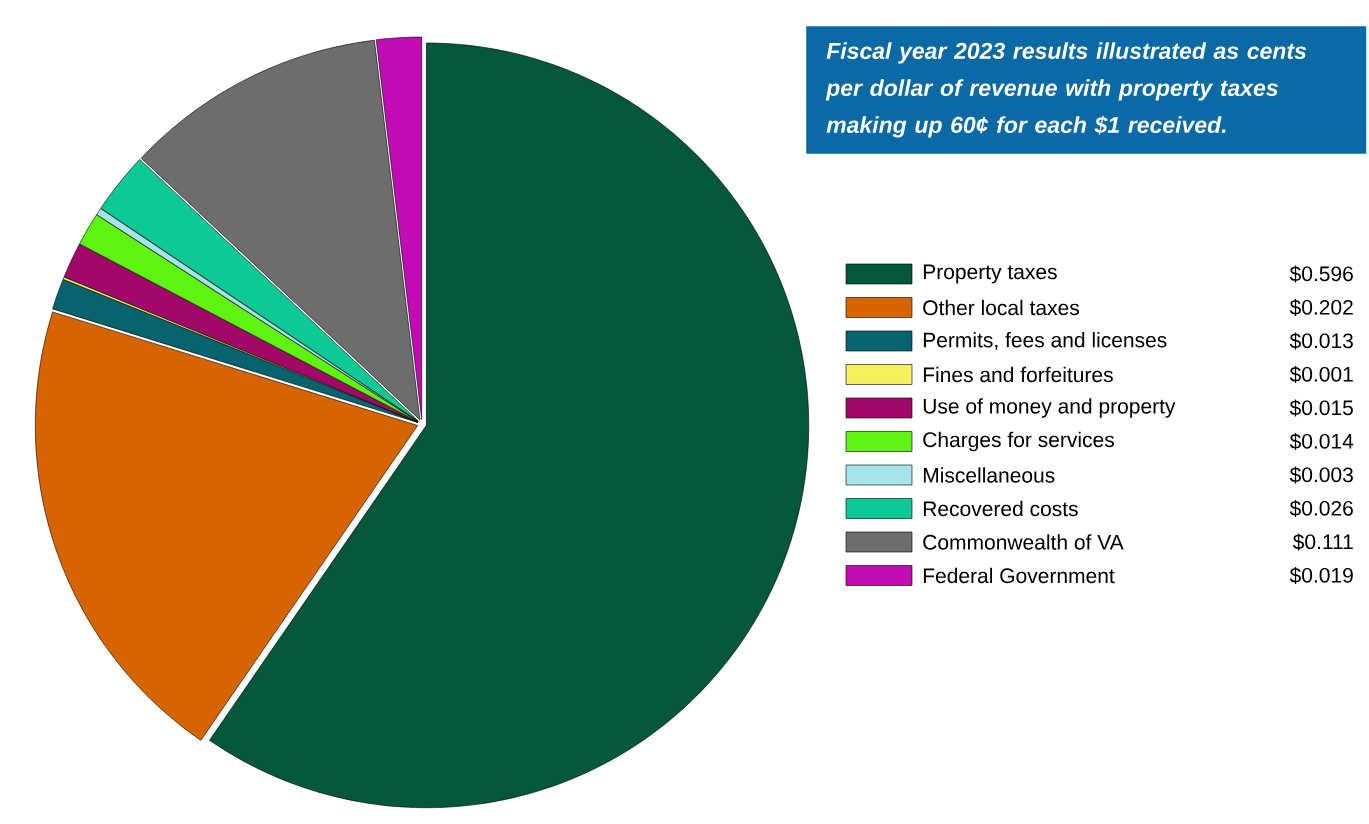  What do you see at coordinates (1049, 408) in the screenshot?
I see `legend-label: Use of money and property` at bounding box center [1049, 408].